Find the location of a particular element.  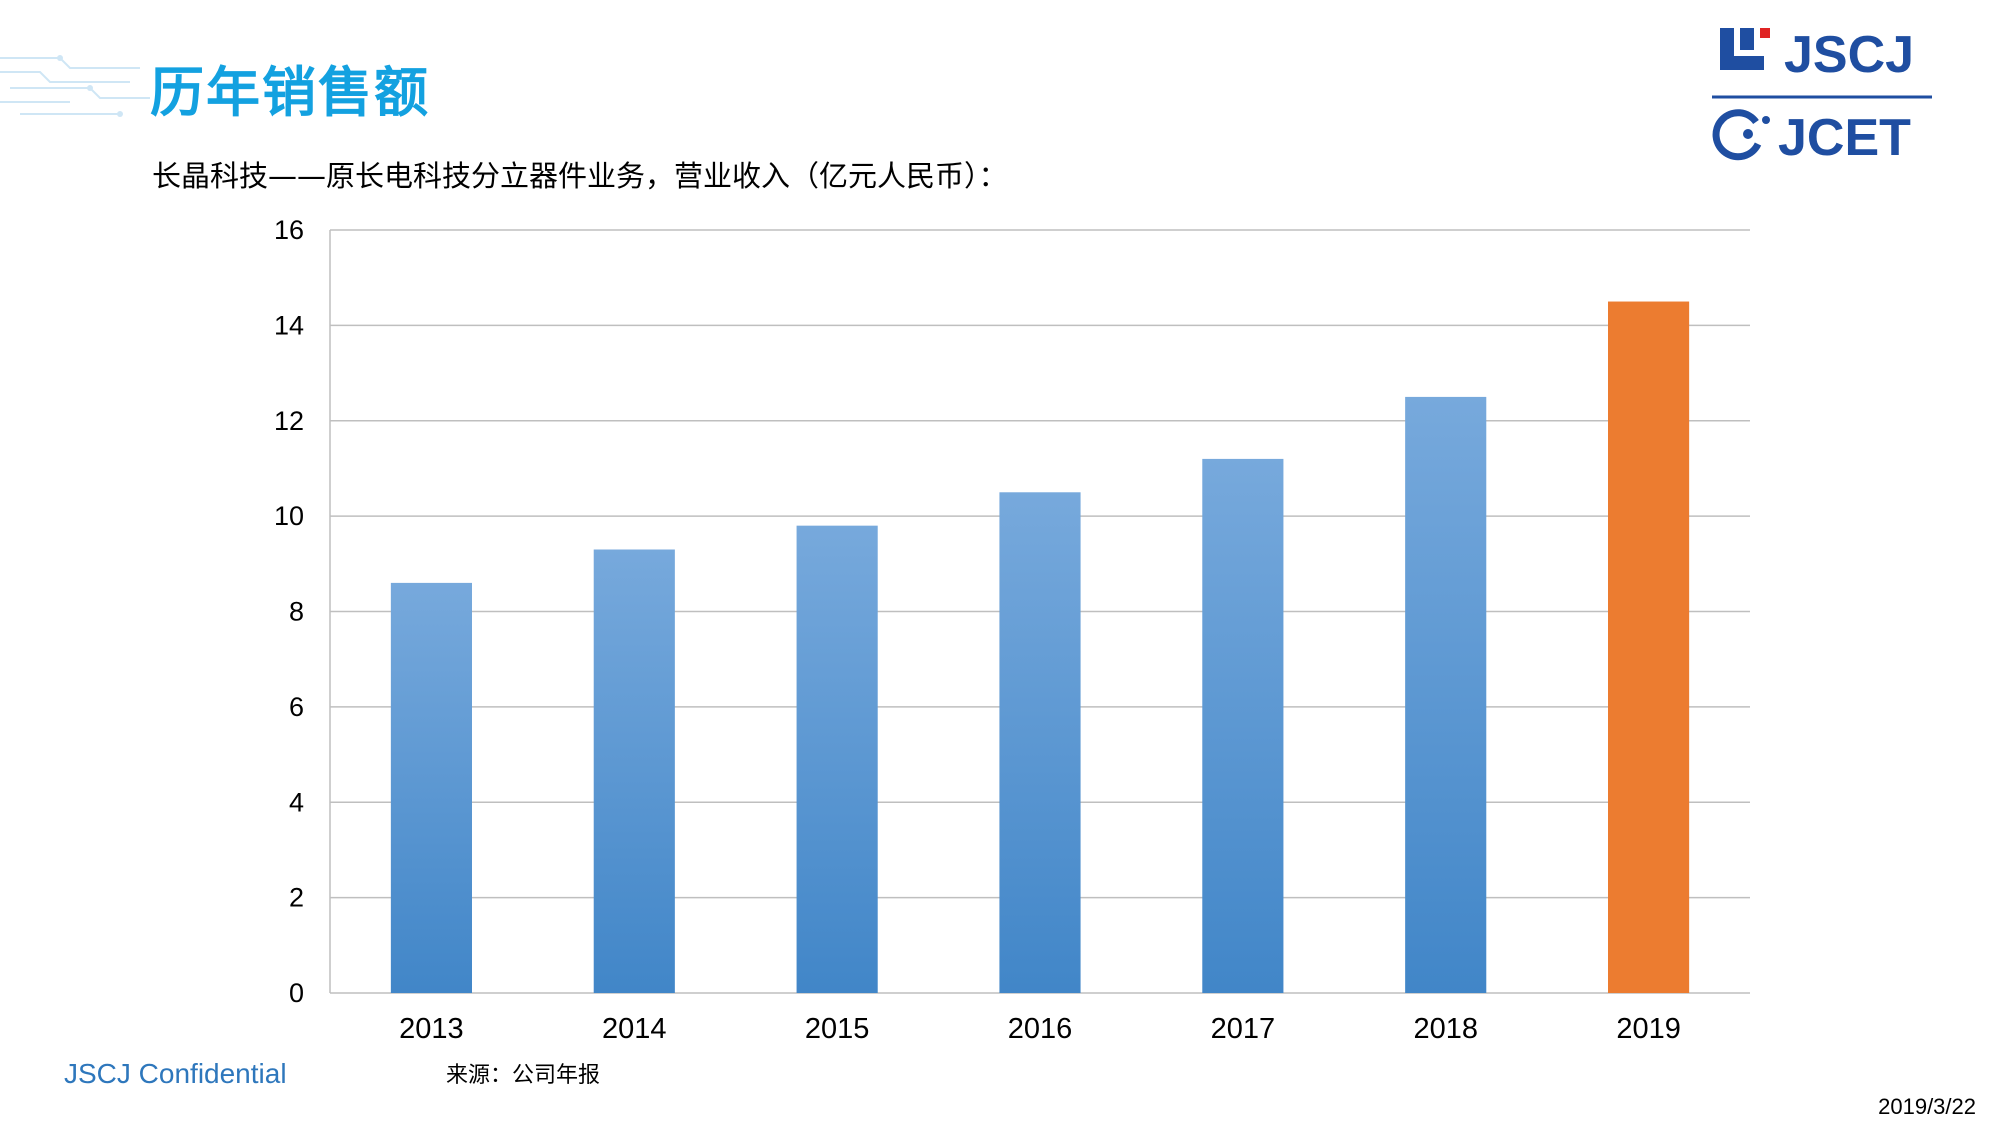

bar-2018 is located at coordinates (1446, 694).